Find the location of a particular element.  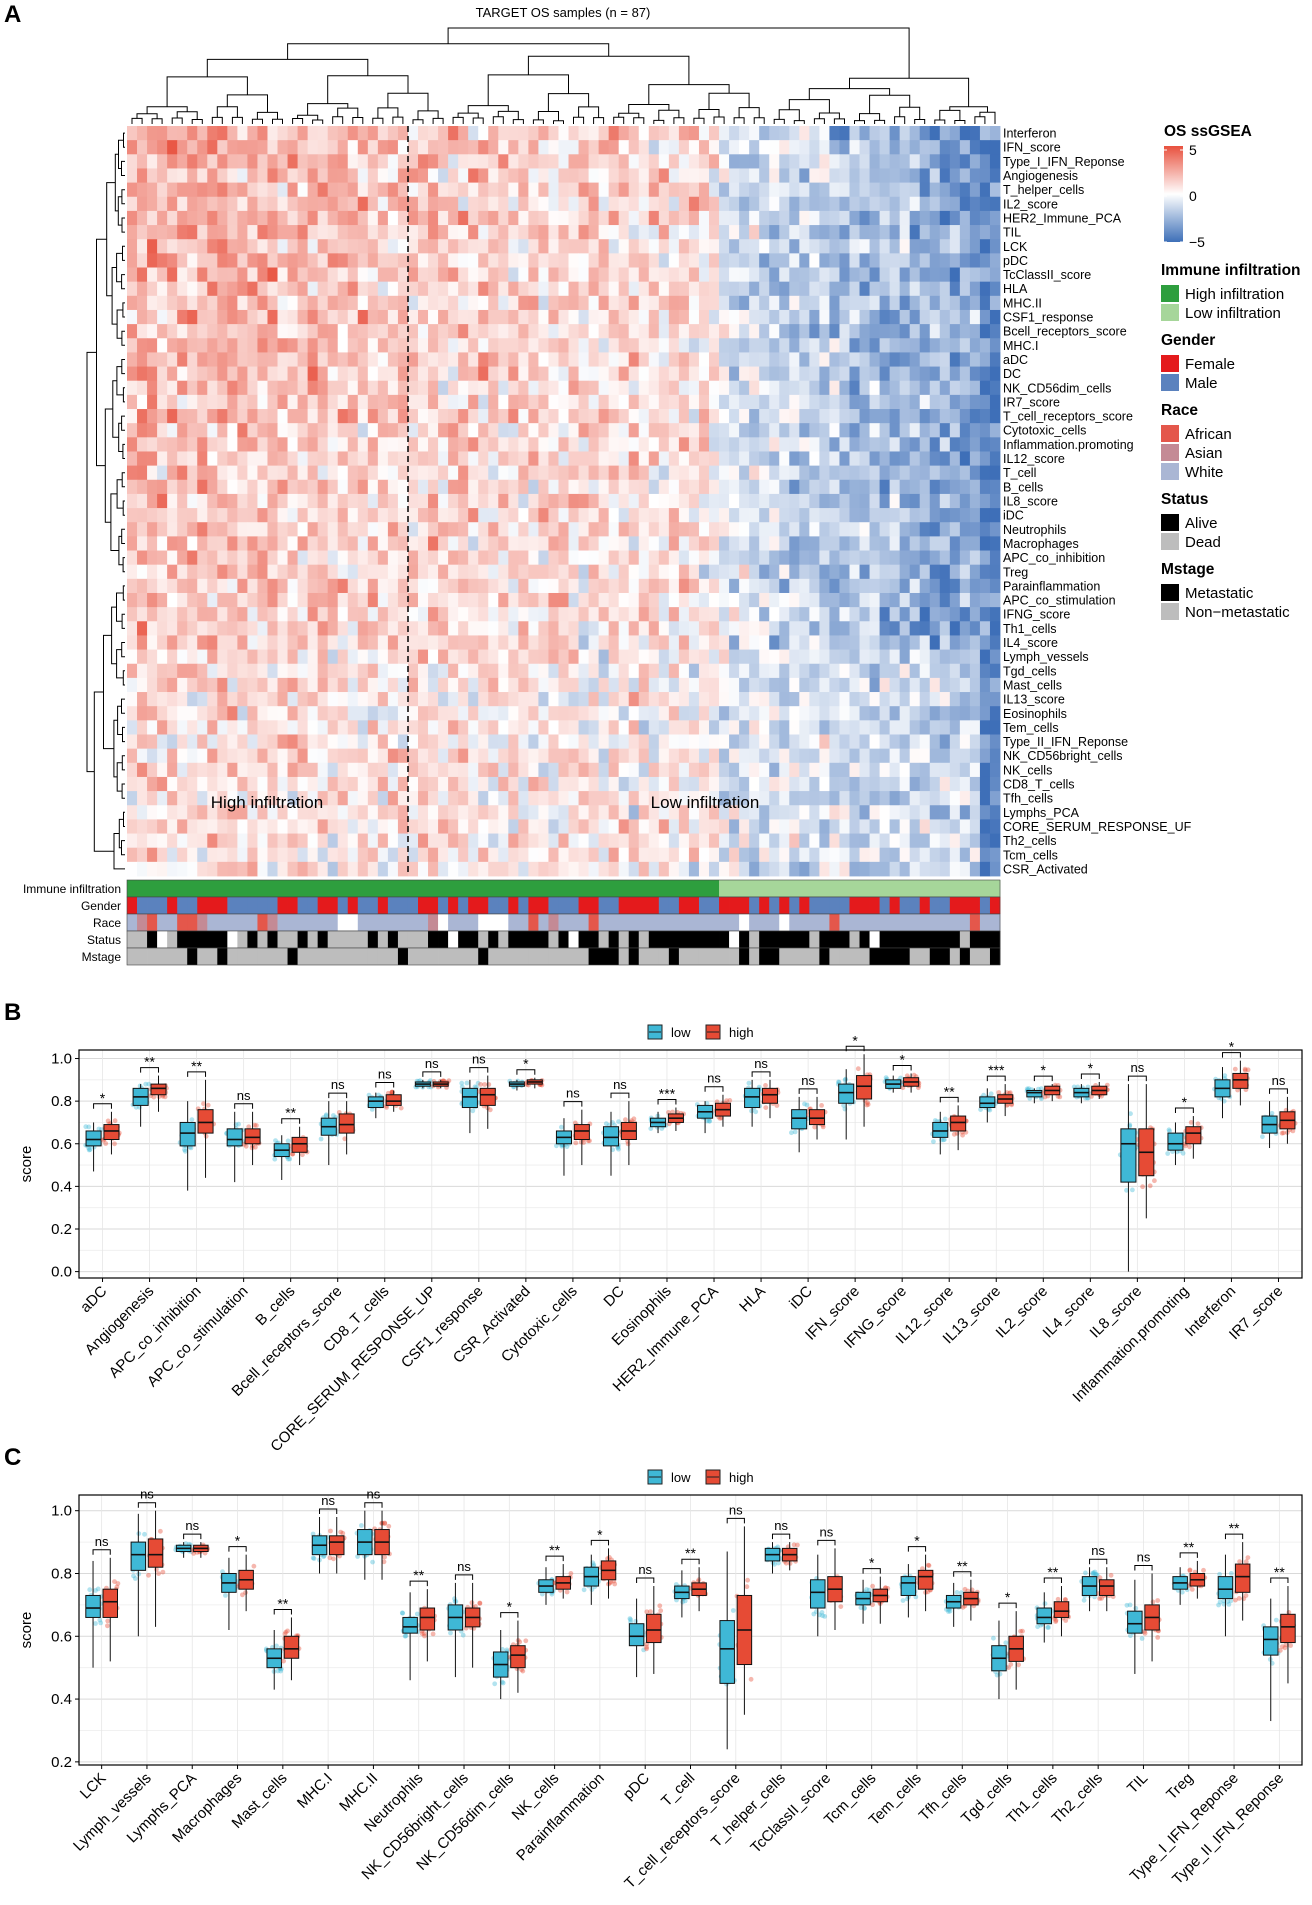

heatmap-row-label: Lymph_vessels is located at coordinates (1046, 657).